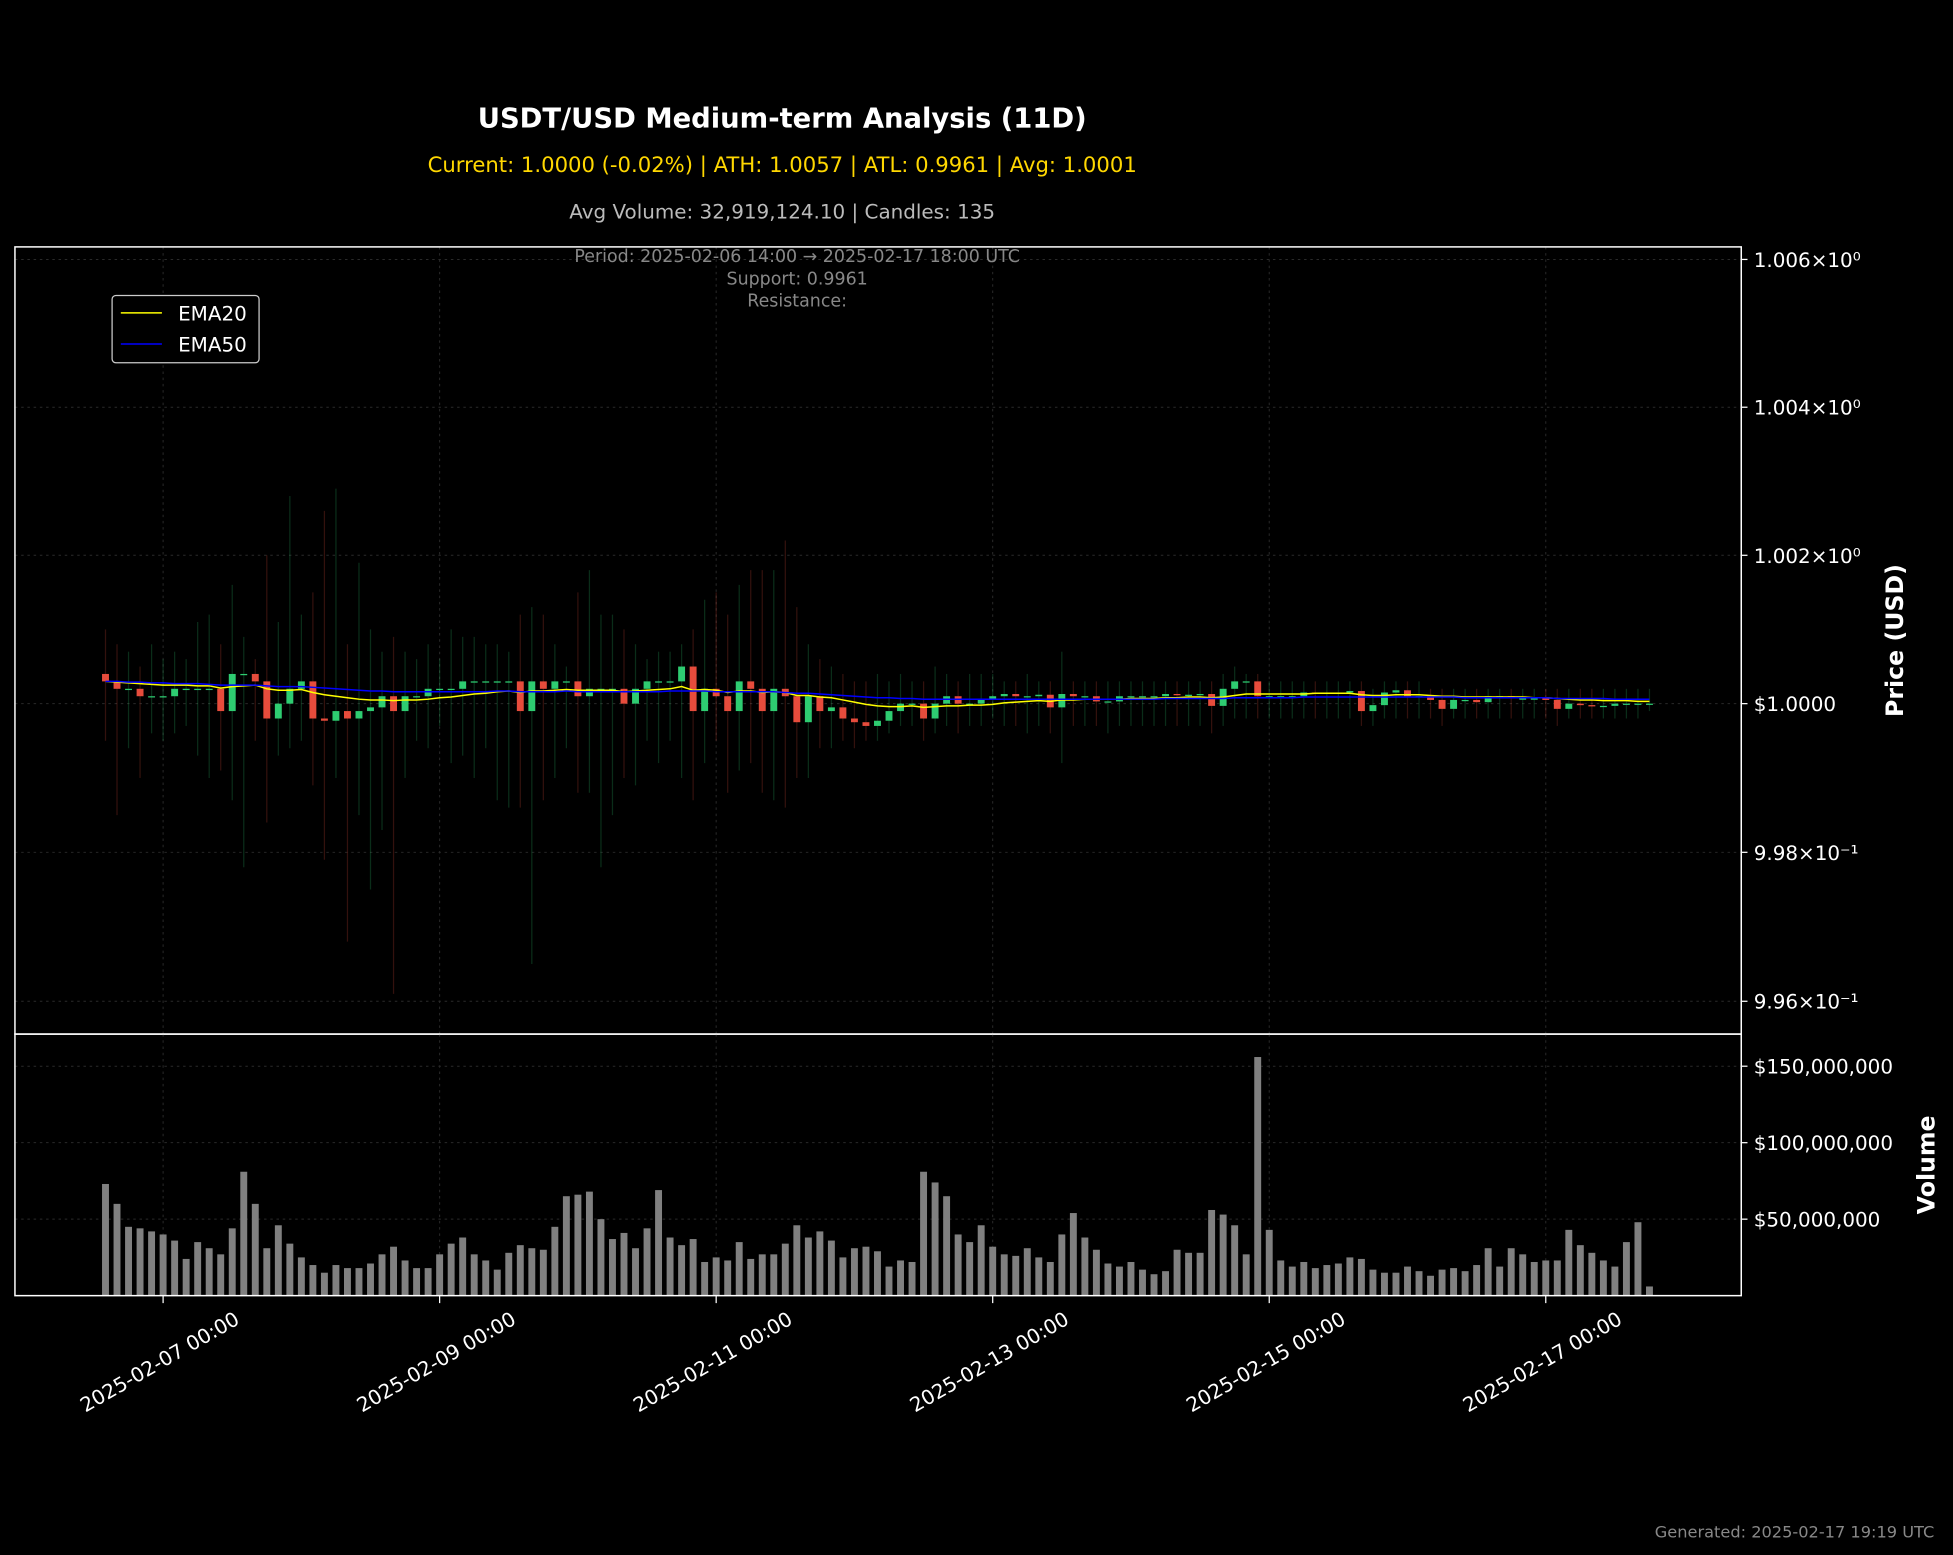 The image size is (1953, 1555). Describe the element at coordinates (1795, 704) in the screenshot. I see `y-tick-label: $1.0000` at that location.